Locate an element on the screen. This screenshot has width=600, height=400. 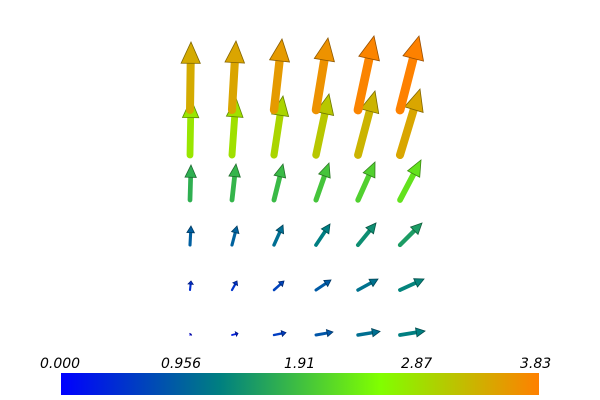
colorbar-tick-label: 0.000 is located at coordinates (60, 364).